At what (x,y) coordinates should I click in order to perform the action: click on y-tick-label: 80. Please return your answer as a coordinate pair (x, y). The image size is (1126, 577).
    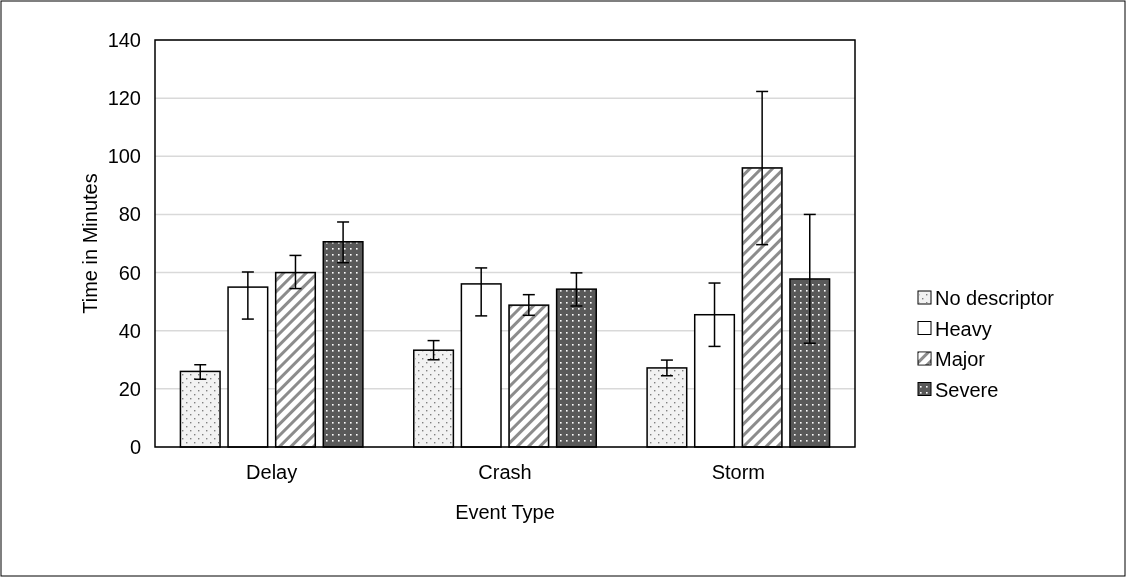
    Looking at the image, I should click on (129, 214).